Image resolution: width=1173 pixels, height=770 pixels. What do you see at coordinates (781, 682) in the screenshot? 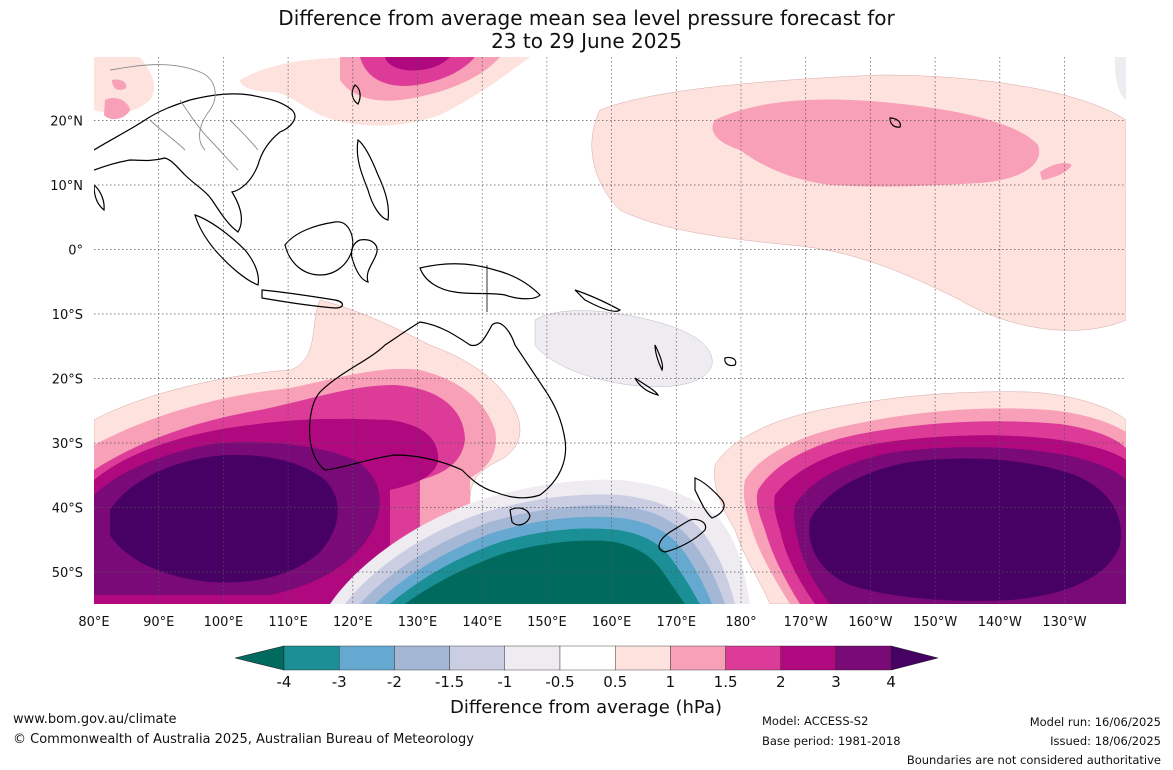
I see `colorbar-tick-label: 2` at bounding box center [781, 682].